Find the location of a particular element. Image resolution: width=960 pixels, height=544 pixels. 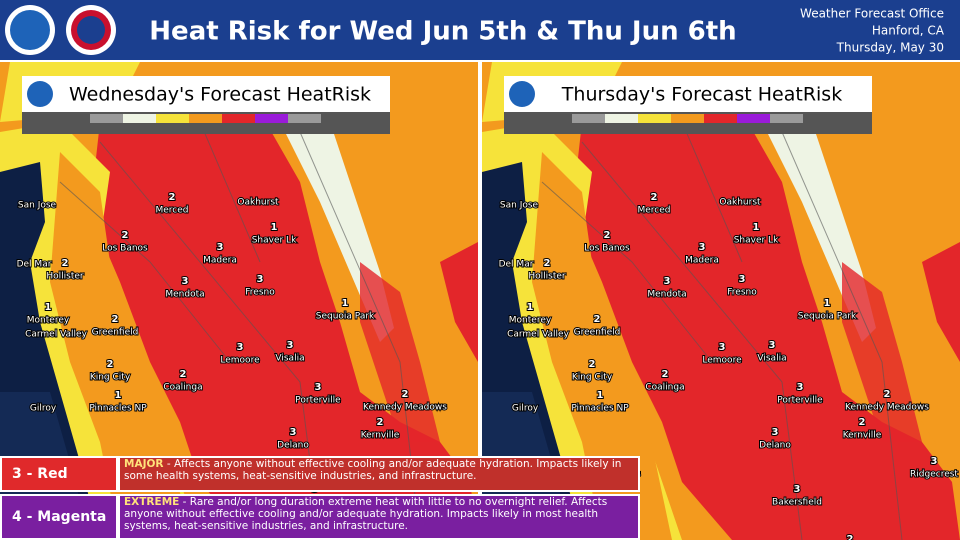

place-name: Sequoia Park is located at coordinates (827, 317).